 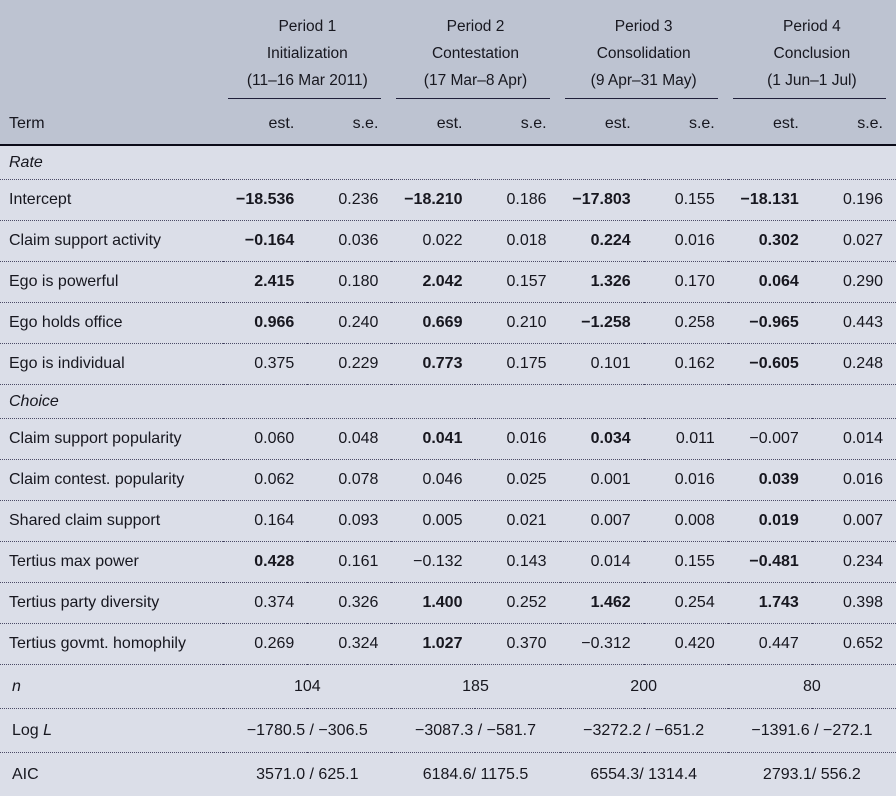 I want to click on period-4-summary-value: 80, so click(x=812, y=687).